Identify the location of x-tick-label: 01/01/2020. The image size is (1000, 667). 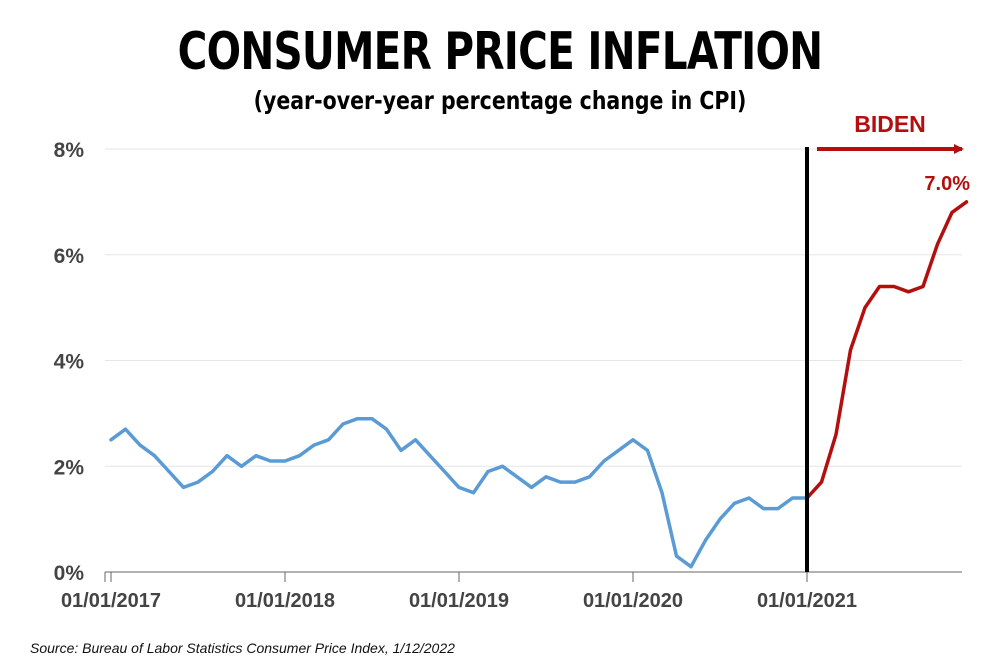
(633, 601).